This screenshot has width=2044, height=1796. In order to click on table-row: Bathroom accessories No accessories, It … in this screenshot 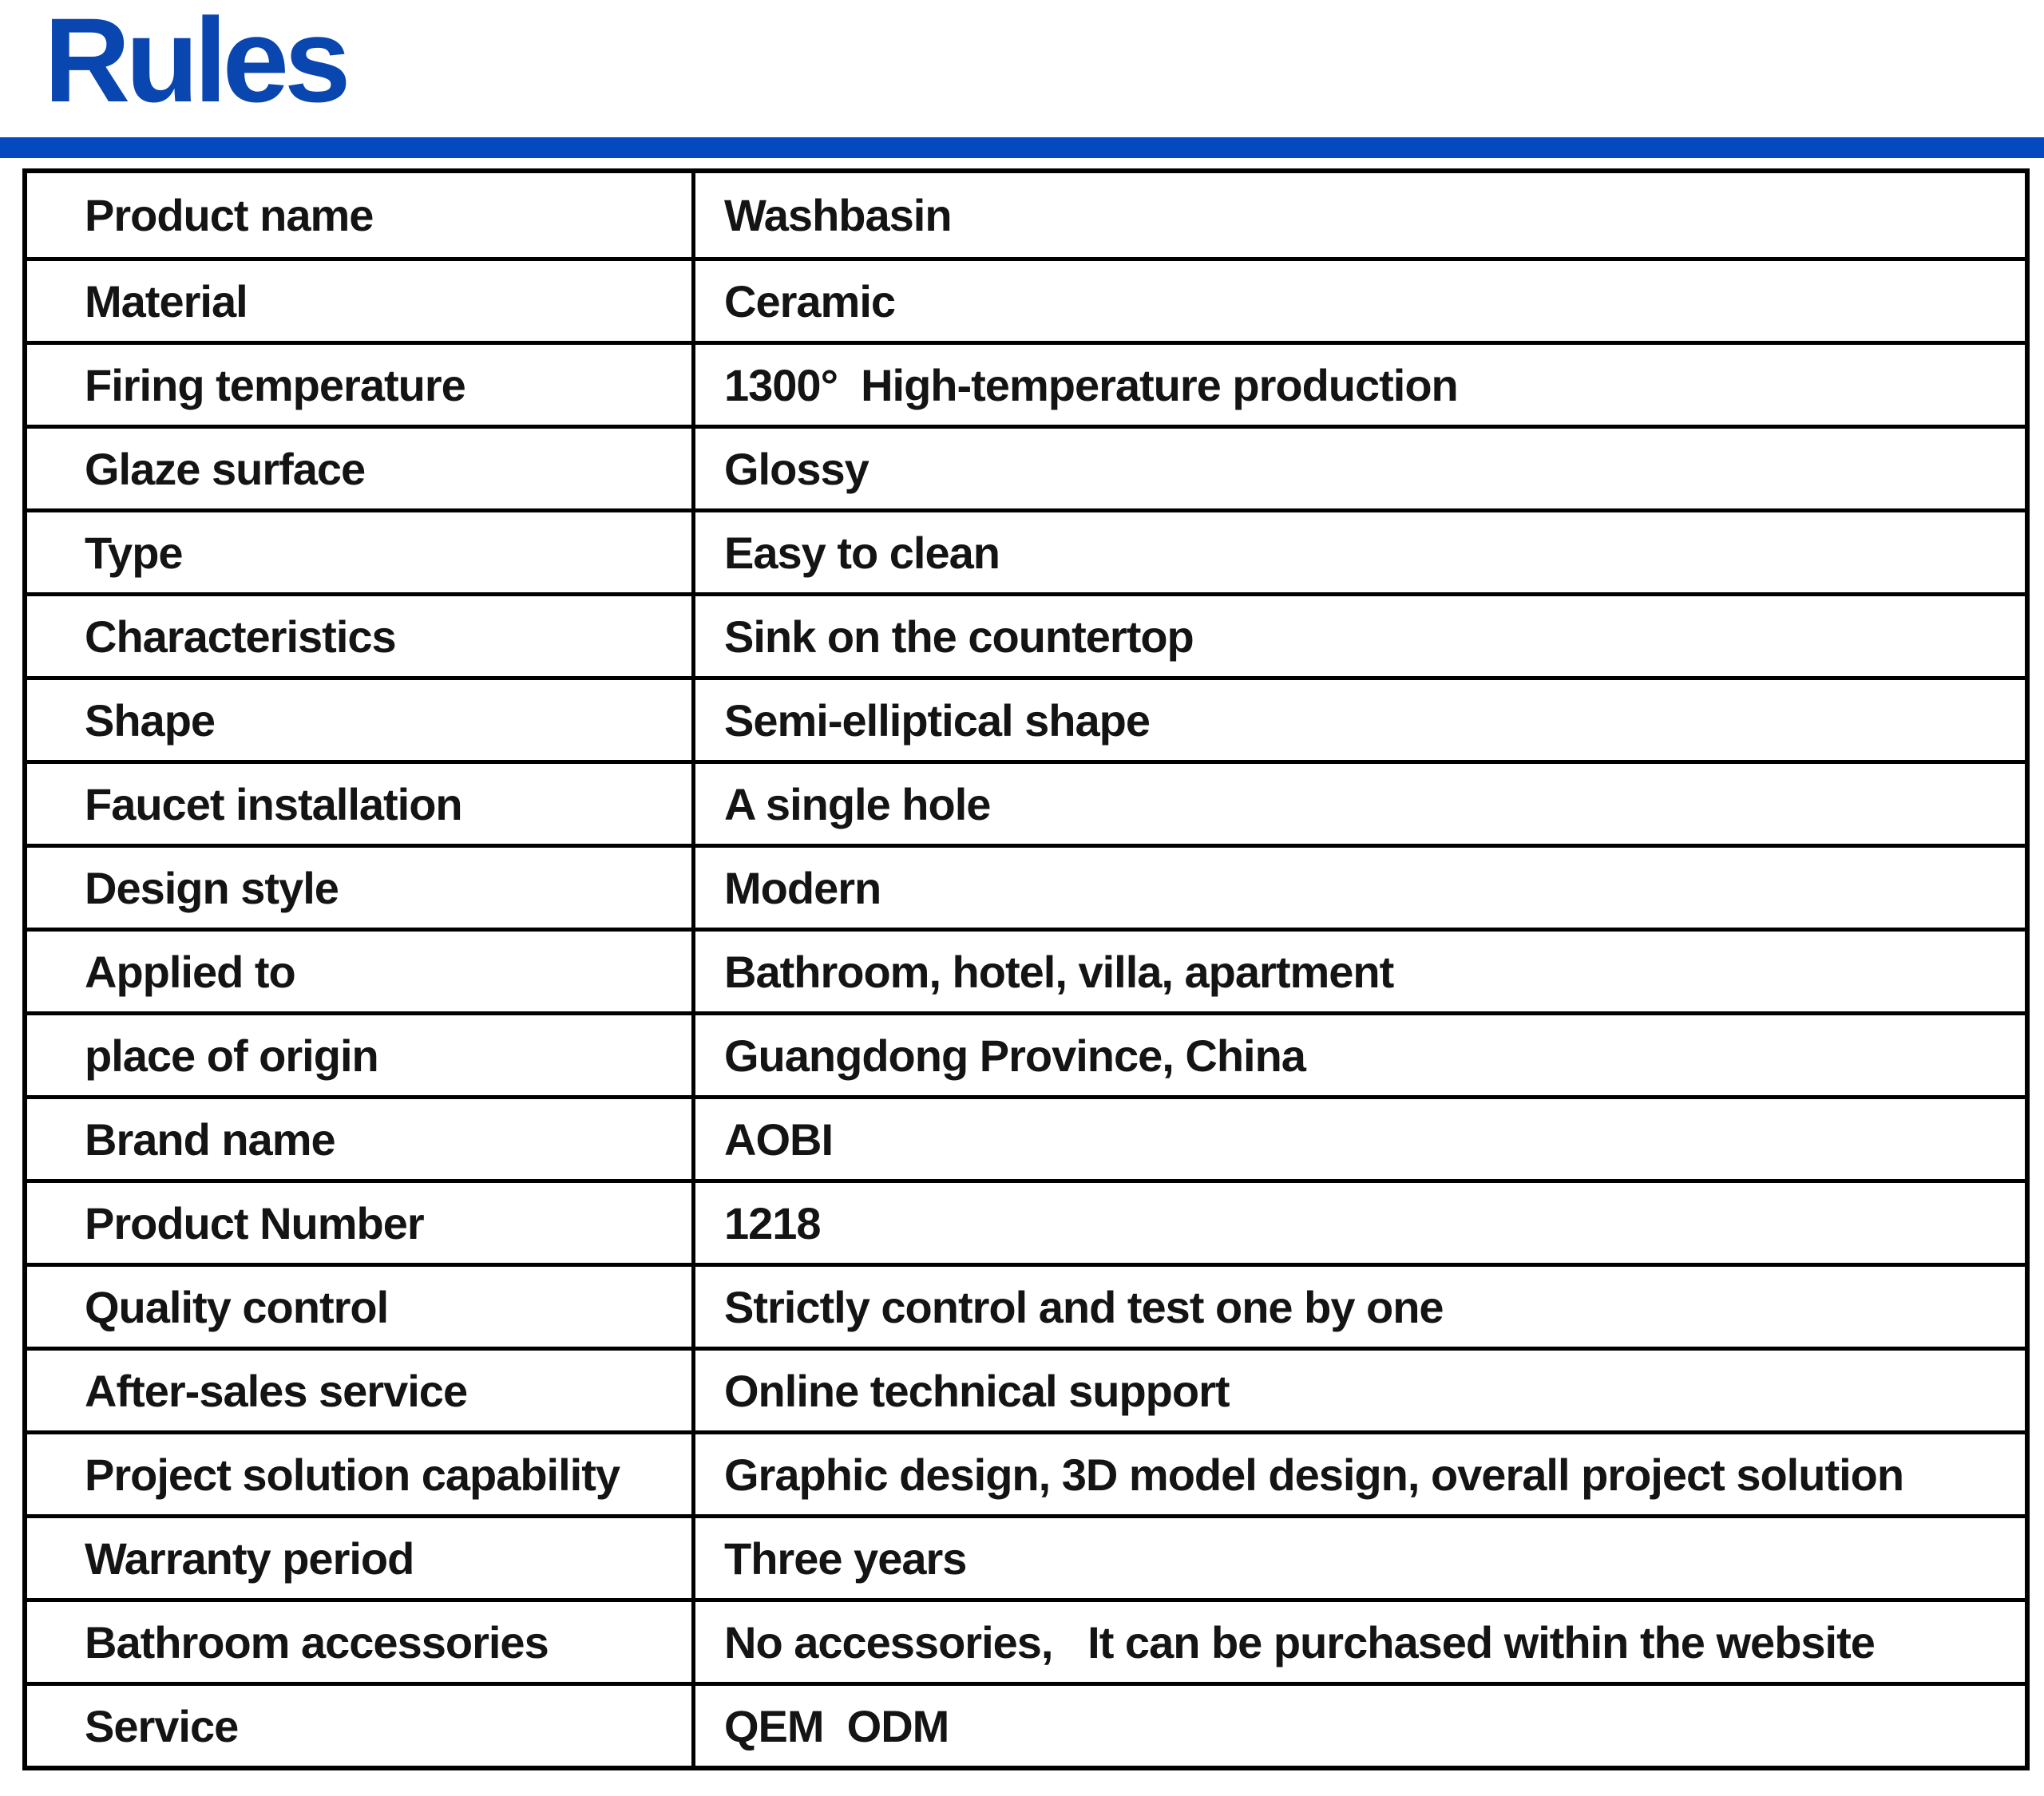, I will do `click(1026, 1640)`.